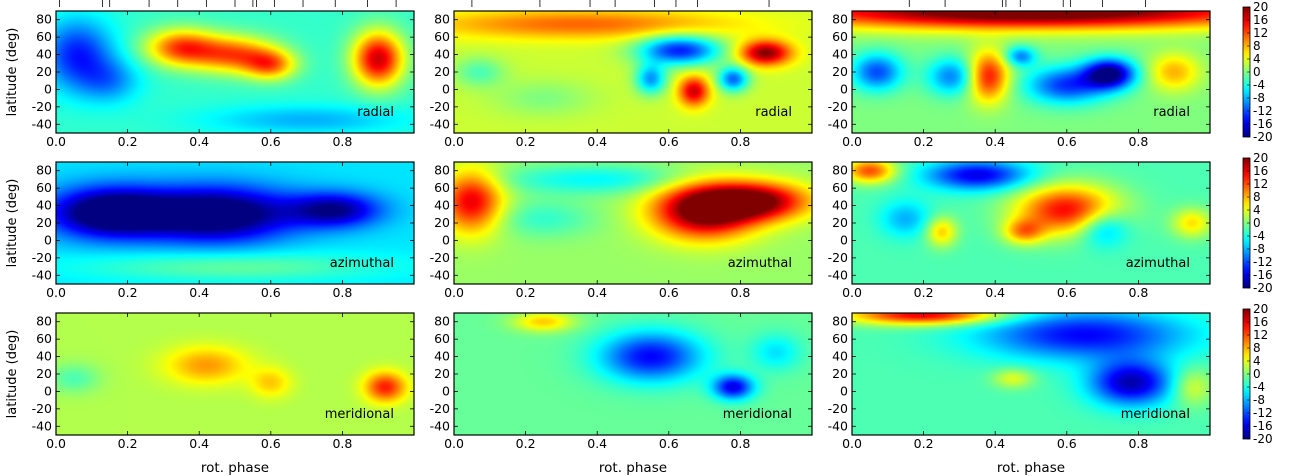 This screenshot has height=476, width=1290. I want to click on heatmap-panel-azimuthal-2: 0.0 0.2 0.4 0.6 0.8 80 60 40 20 0 -20 -40 azimuthal, so click(1019, 230).